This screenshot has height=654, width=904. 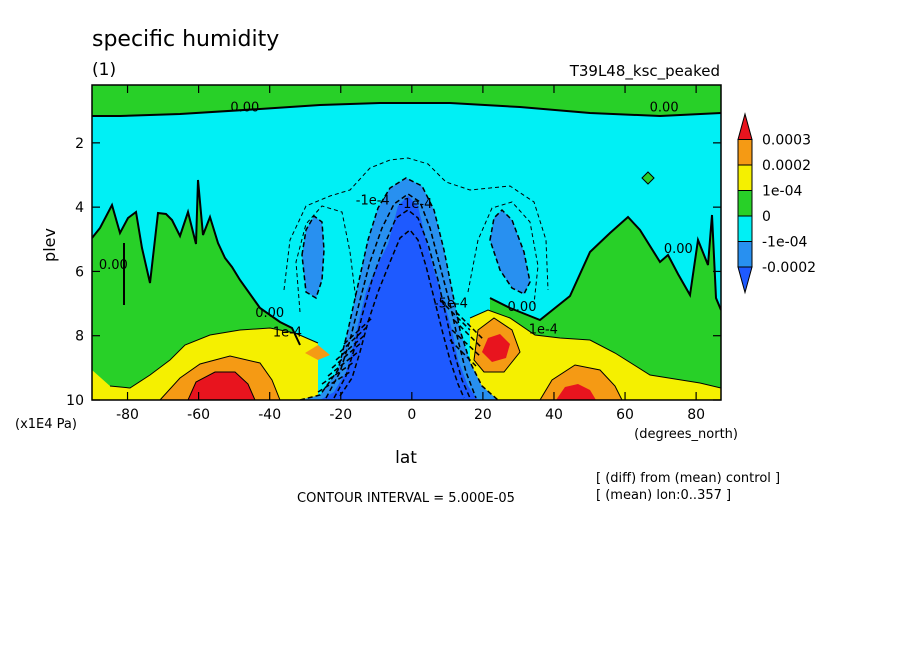 What do you see at coordinates (269, 415) in the screenshot?
I see `x-tick-label-2: -40` at bounding box center [269, 415].